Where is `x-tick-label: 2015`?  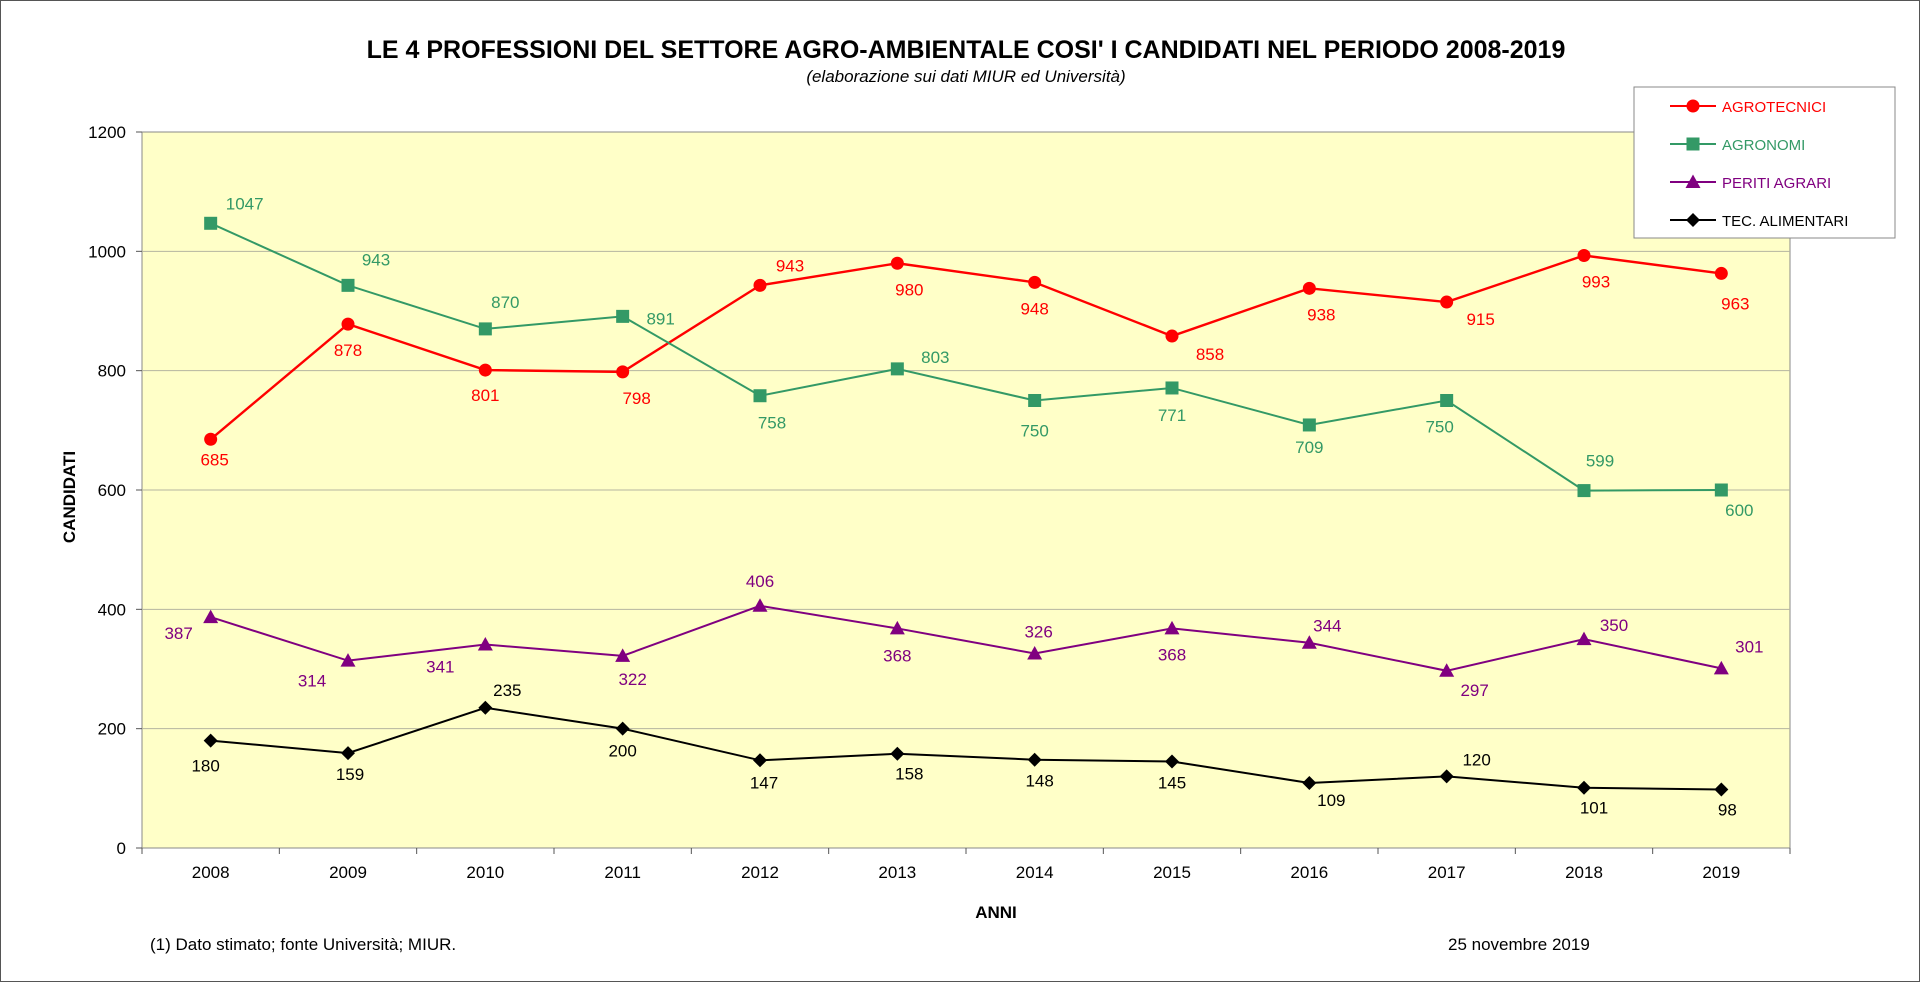
x-tick-label: 2015 is located at coordinates (1172, 872).